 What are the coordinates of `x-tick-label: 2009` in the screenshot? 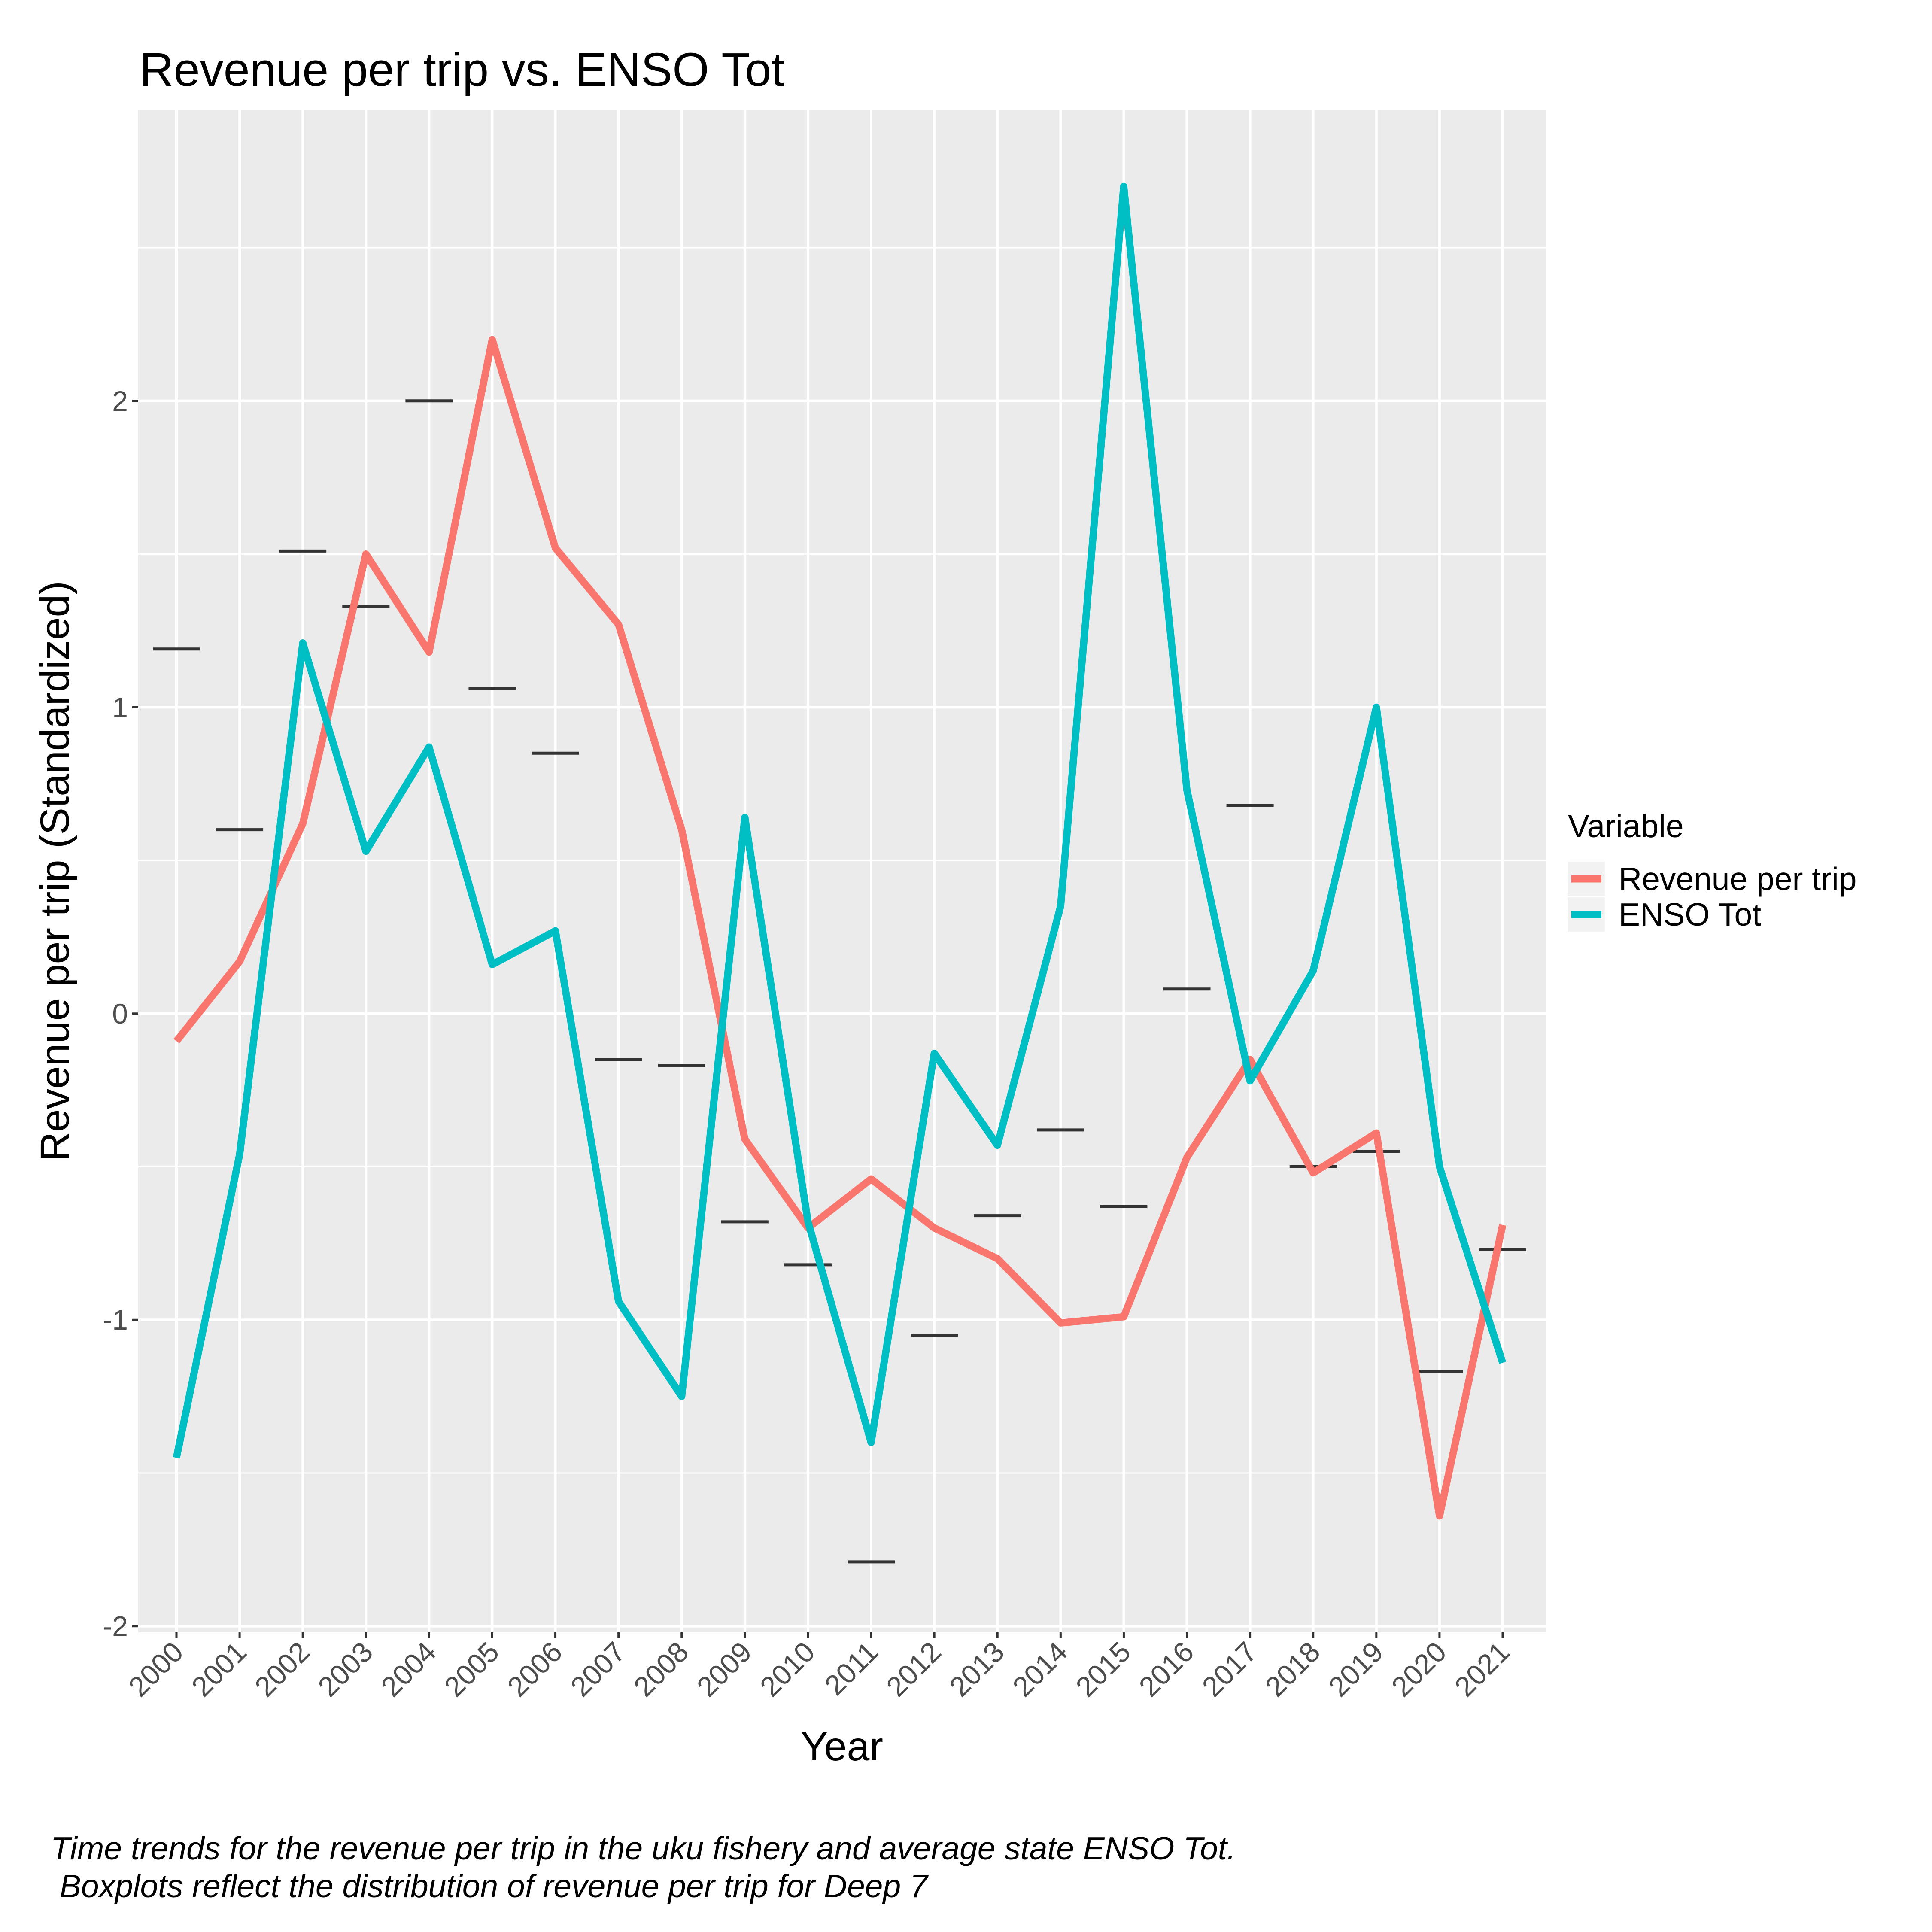 It's located at (724, 1670).